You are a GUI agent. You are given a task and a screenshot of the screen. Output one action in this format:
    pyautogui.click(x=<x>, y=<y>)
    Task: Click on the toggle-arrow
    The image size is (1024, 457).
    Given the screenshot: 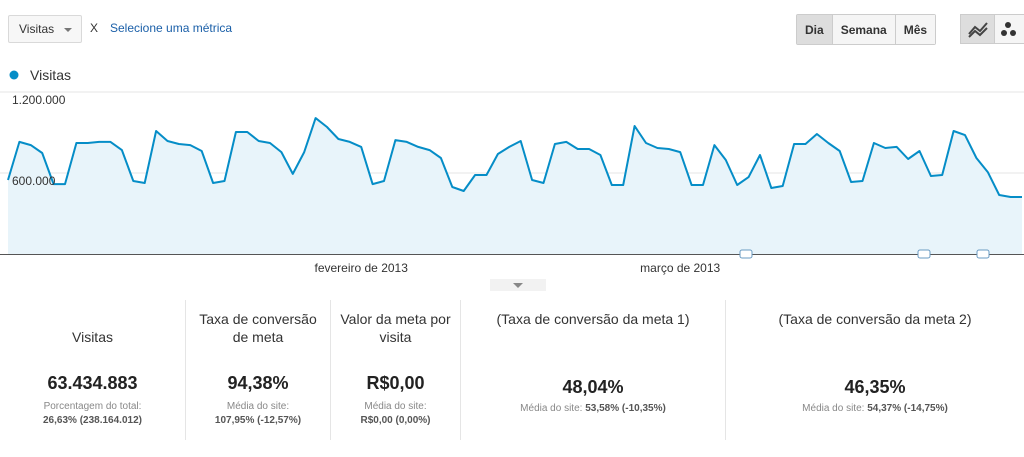 What is the action you would take?
    pyautogui.click(x=518, y=285)
    